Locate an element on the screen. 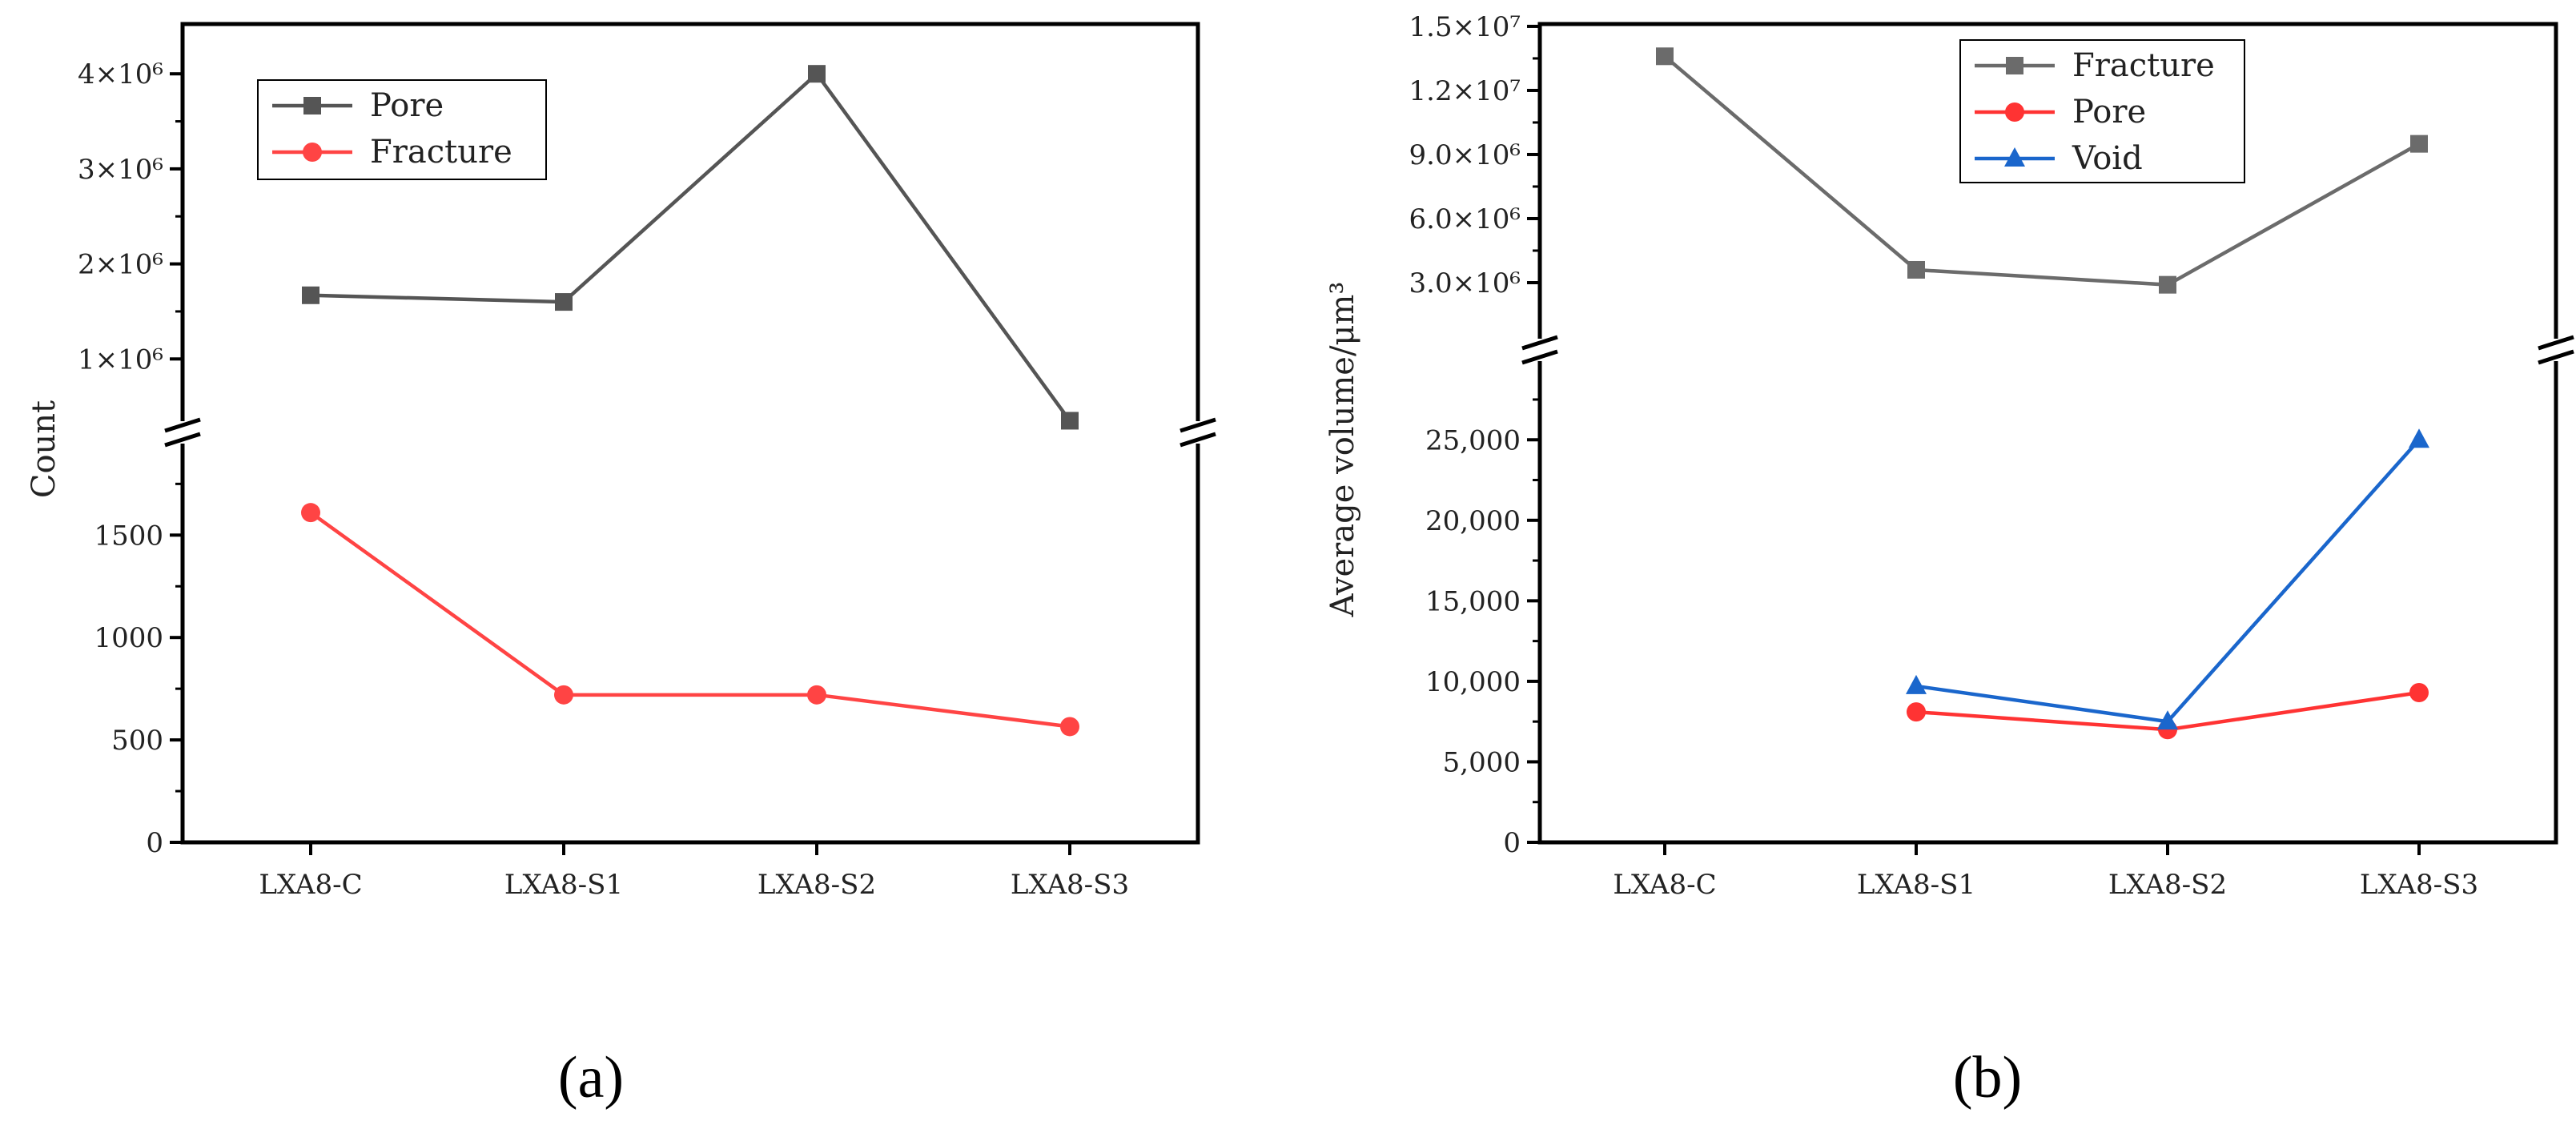  y-tick-label: 20,000 is located at coordinates (1473, 521).